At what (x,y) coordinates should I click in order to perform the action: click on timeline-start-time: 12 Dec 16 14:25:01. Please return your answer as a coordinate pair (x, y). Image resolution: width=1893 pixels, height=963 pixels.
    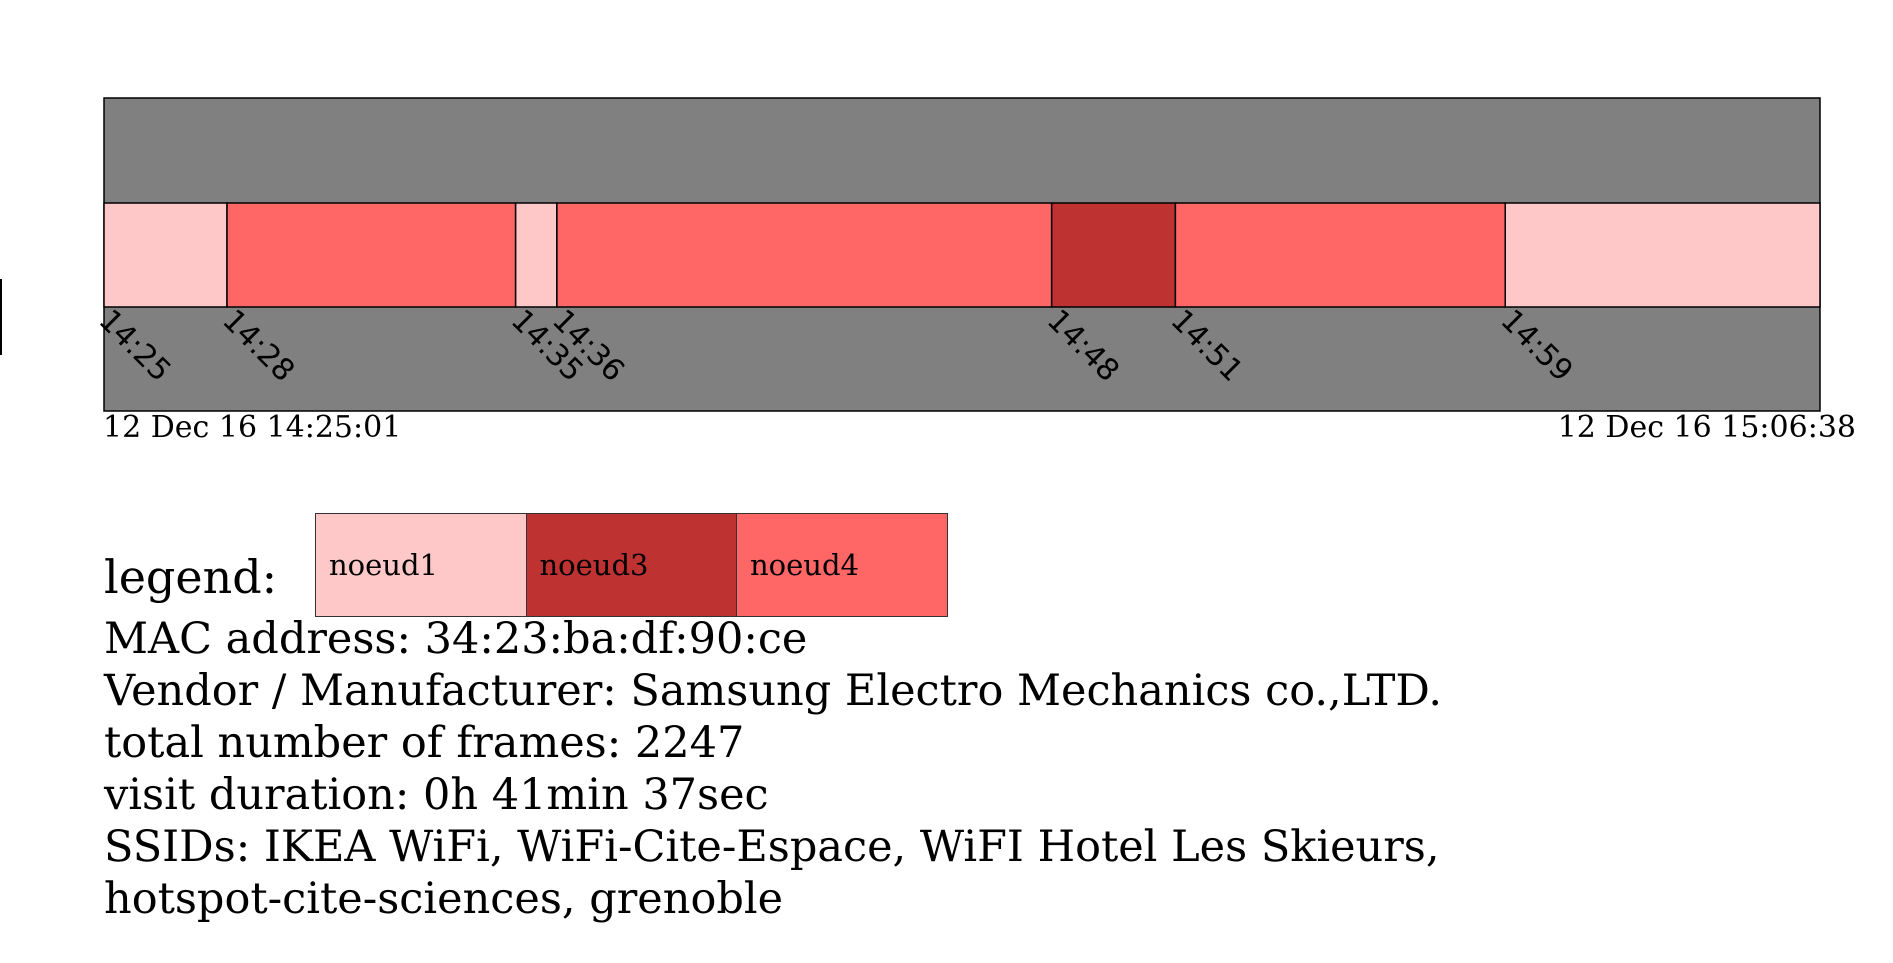
    Looking at the image, I should click on (252, 427).